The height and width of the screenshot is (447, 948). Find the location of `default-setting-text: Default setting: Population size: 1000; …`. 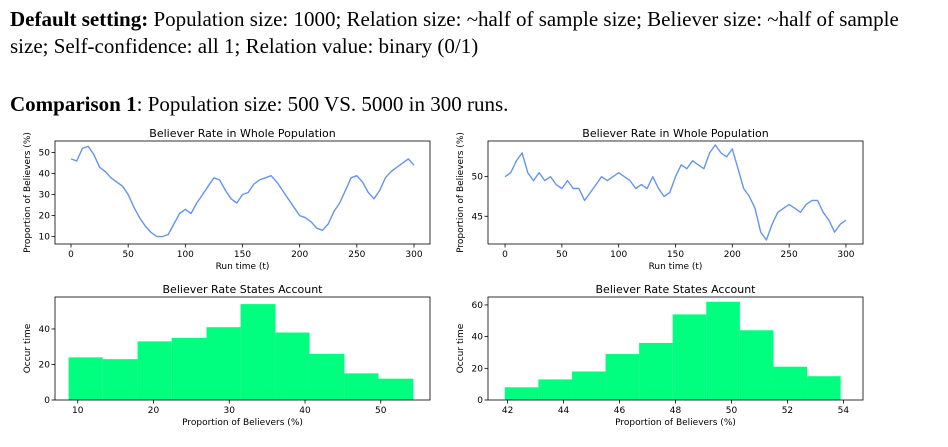

default-setting-text: Default setting: Population size: 1000; … is located at coordinates (475, 33).